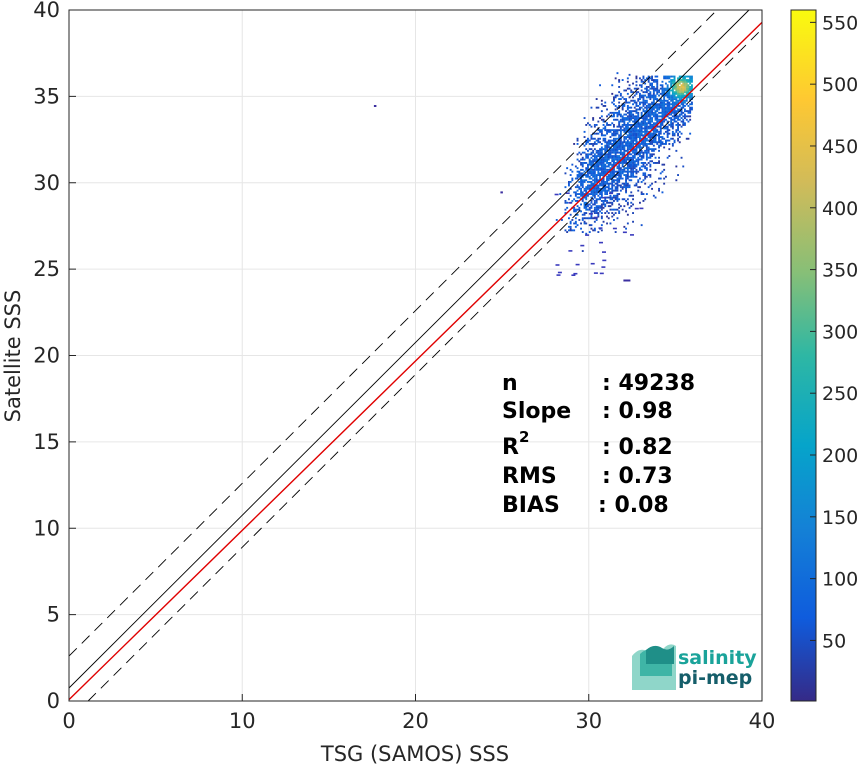 This screenshot has height=767, width=865. I want to click on stat-rms-label: RMS, so click(529, 476).